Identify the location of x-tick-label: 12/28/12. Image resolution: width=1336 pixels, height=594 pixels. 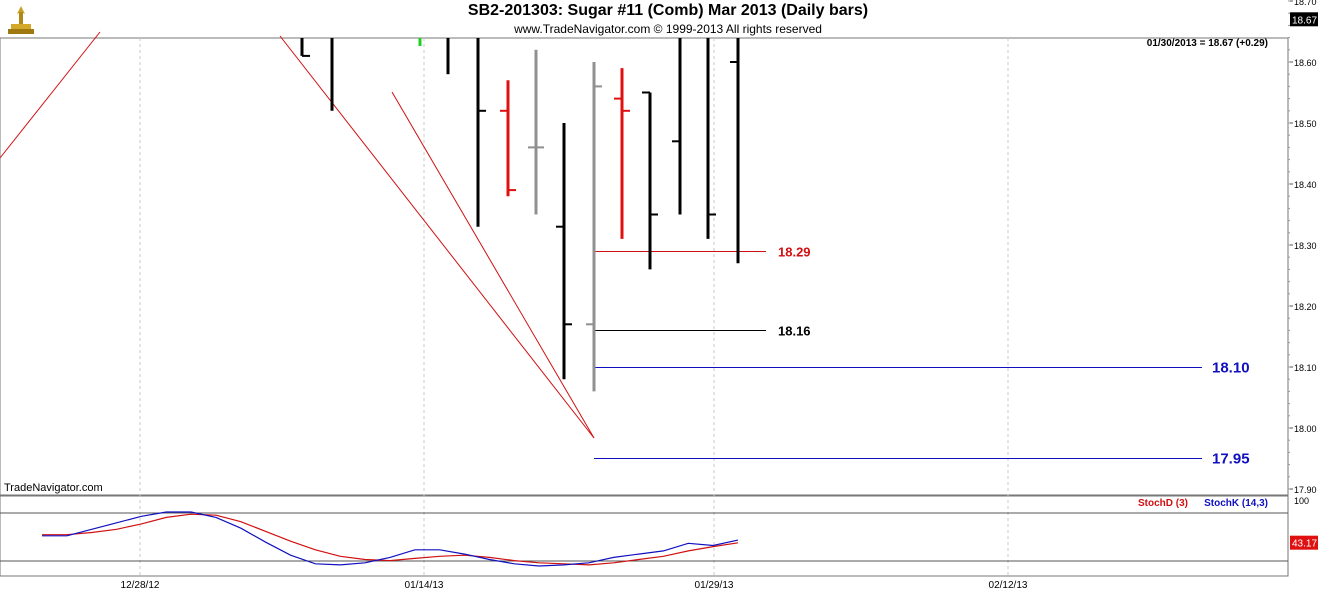
(140, 585).